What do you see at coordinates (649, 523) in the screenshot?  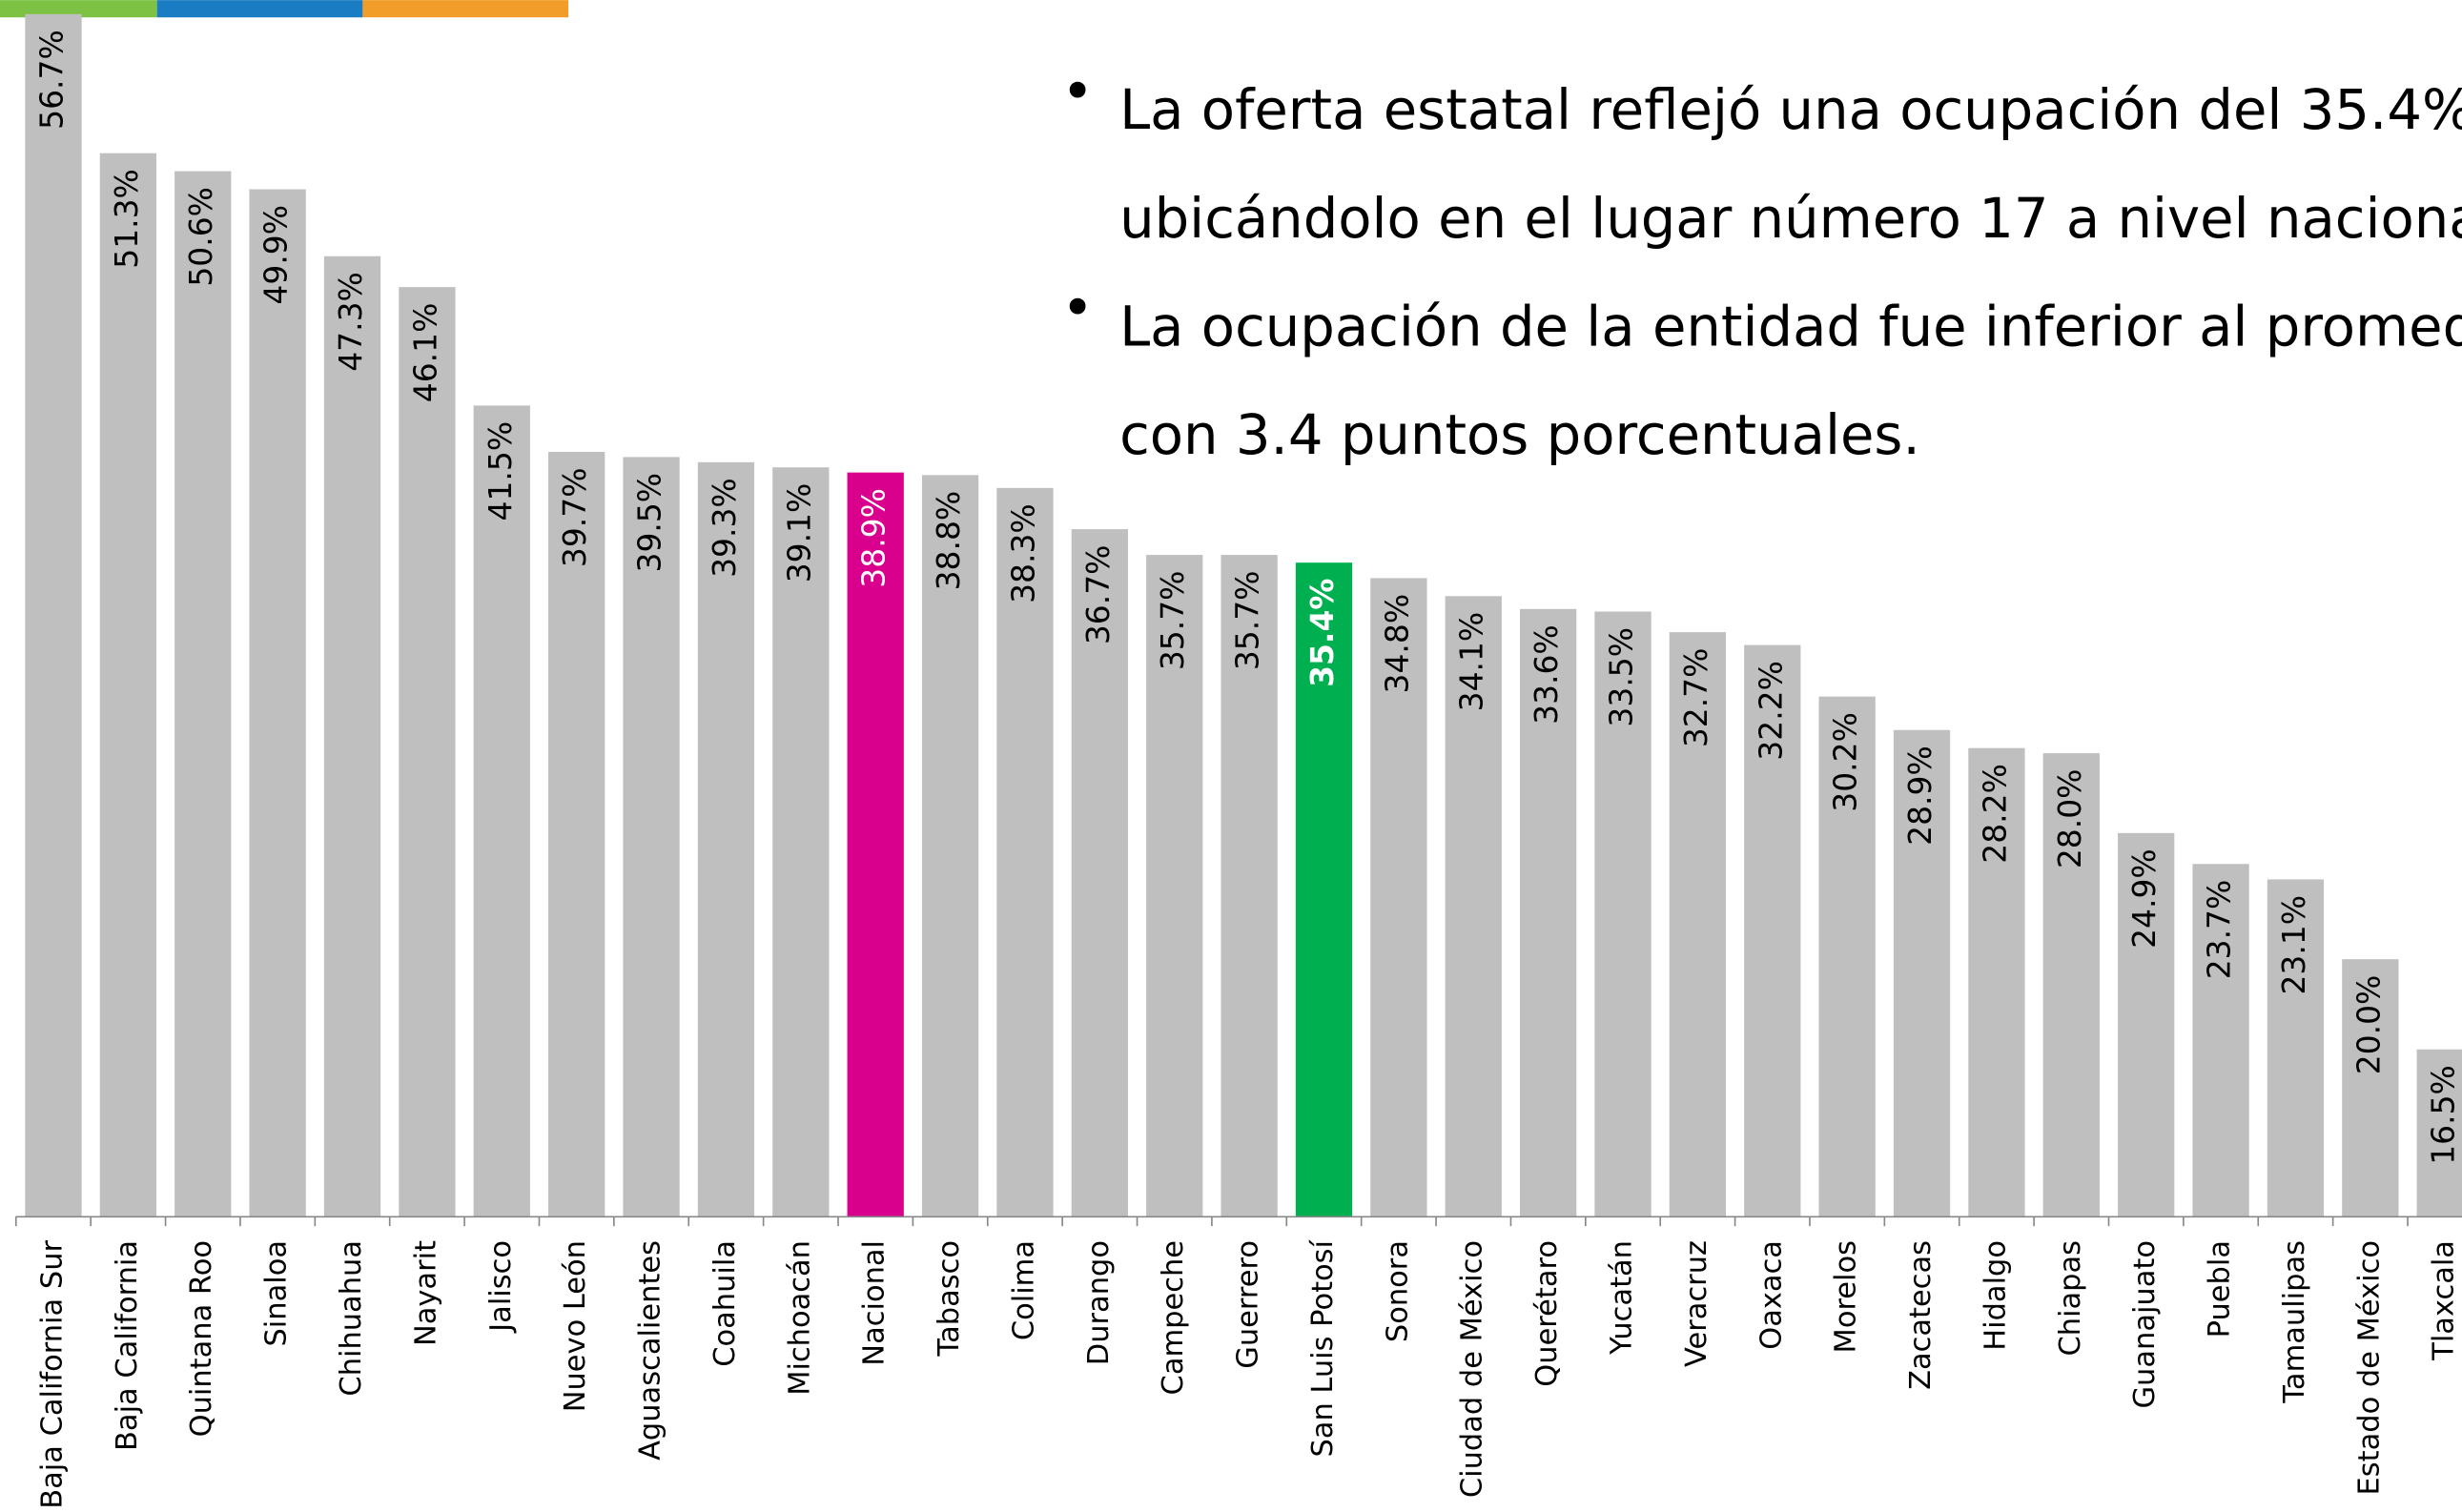 I see `data-label: 39.5%` at bounding box center [649, 523].